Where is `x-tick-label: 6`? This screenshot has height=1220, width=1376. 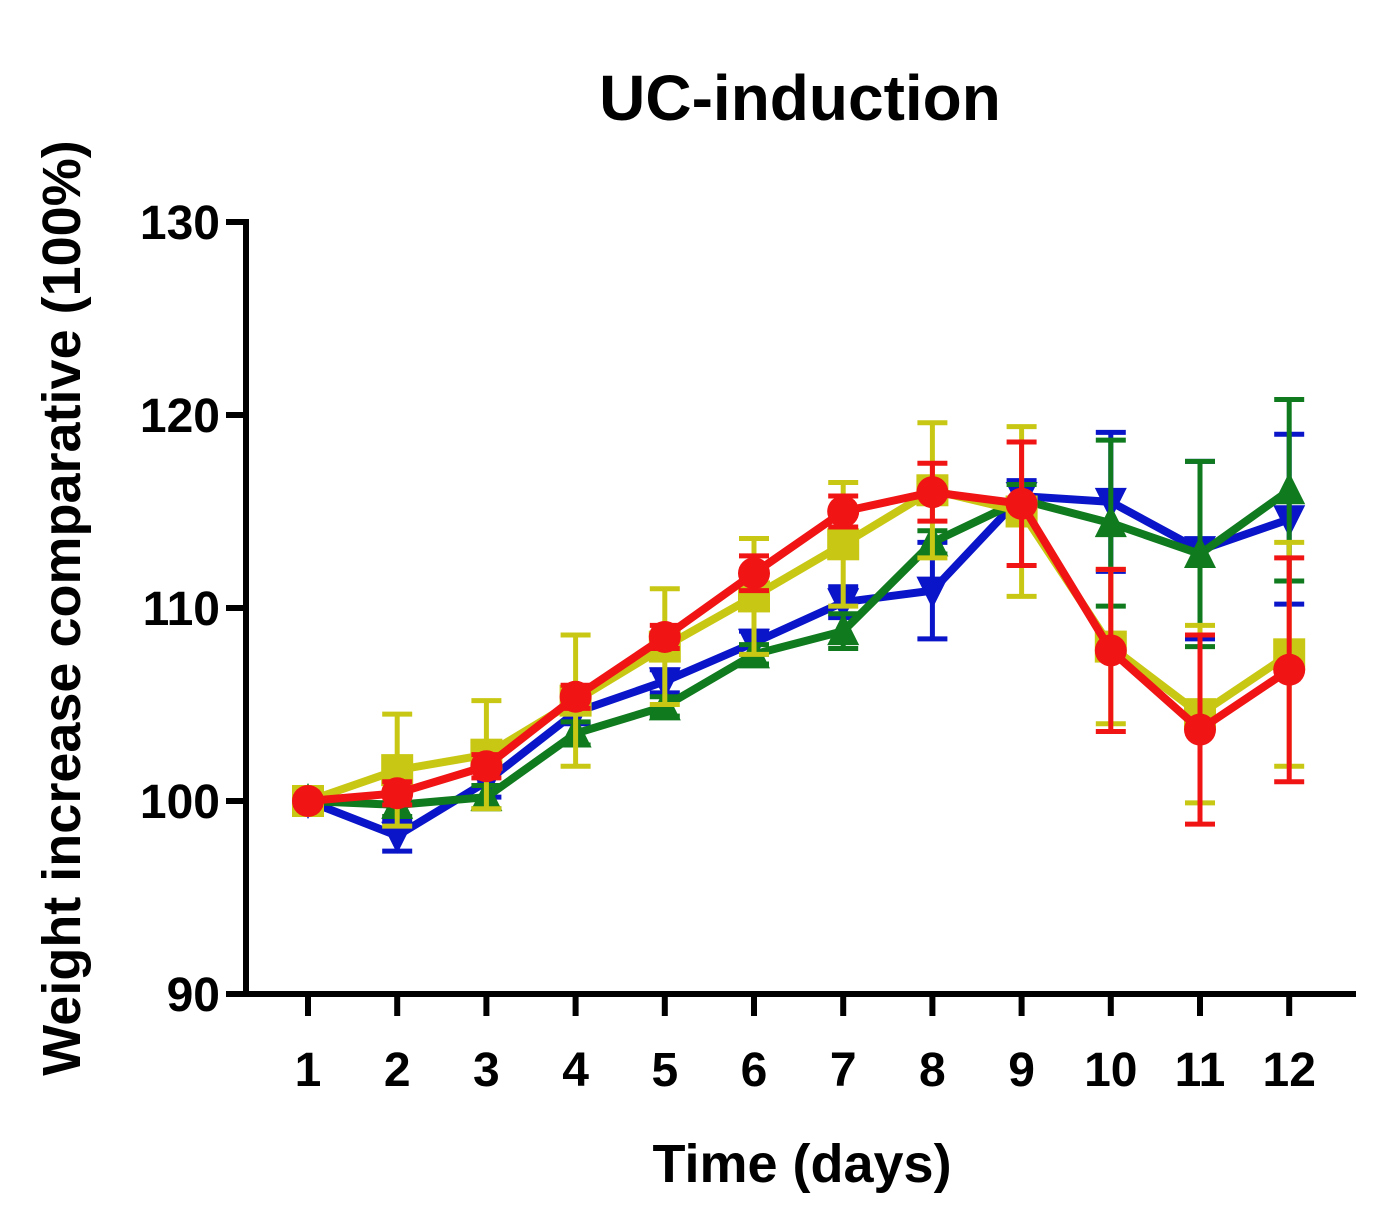 x-tick-label: 6 is located at coordinates (754, 1070).